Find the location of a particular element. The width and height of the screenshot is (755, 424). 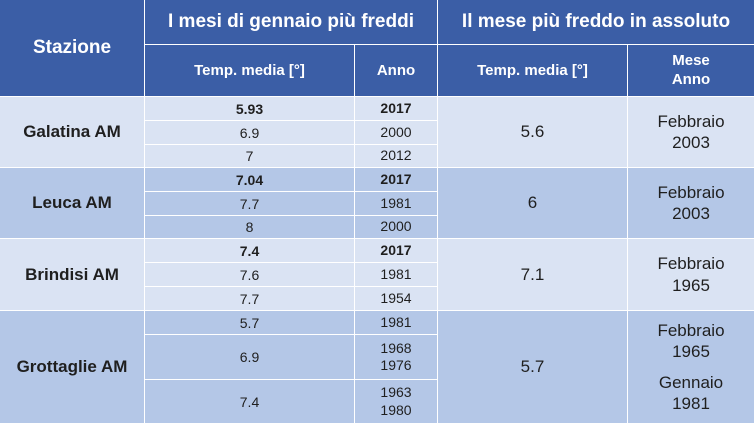

year: 2012 is located at coordinates (396, 156).